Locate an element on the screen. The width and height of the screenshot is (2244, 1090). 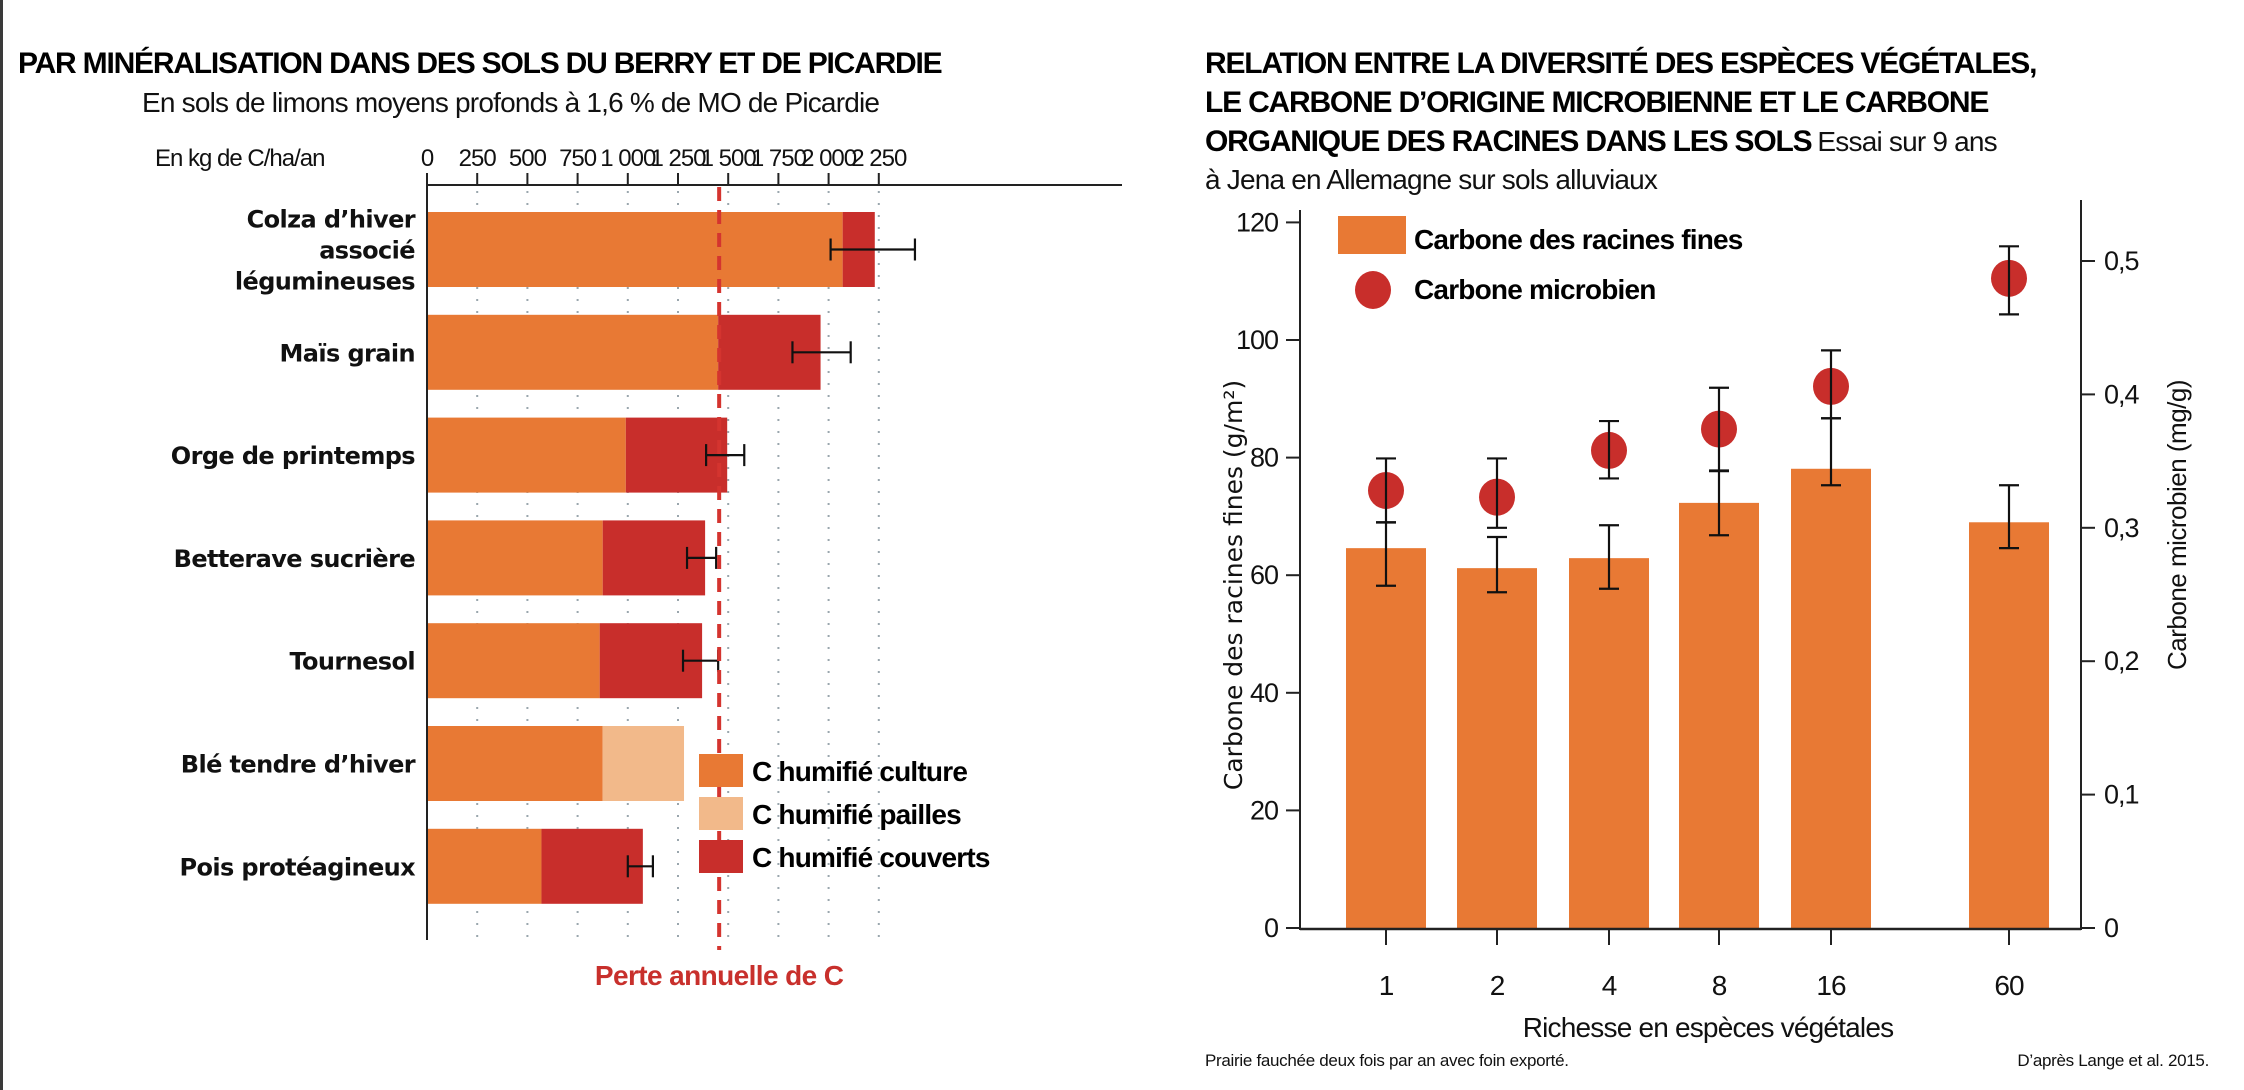
x-tick-label: 250 is located at coordinates (478, 158).